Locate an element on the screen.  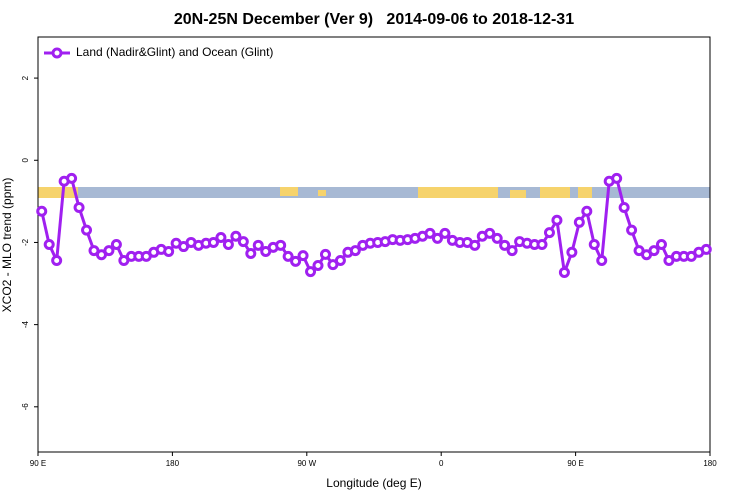
y-tick-label: 0 is located at coordinates (25, 159).